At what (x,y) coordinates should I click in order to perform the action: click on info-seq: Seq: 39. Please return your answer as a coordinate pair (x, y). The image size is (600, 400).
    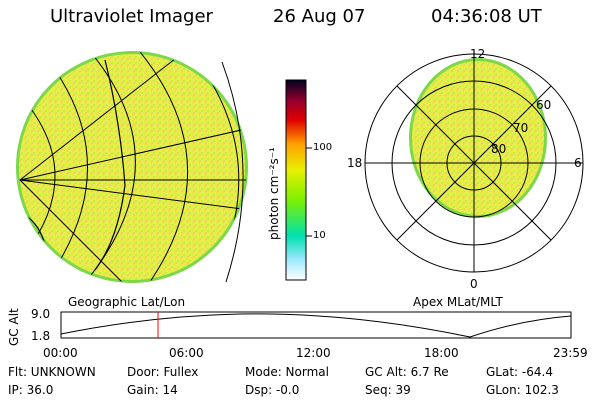
    Looking at the image, I should click on (388, 390).